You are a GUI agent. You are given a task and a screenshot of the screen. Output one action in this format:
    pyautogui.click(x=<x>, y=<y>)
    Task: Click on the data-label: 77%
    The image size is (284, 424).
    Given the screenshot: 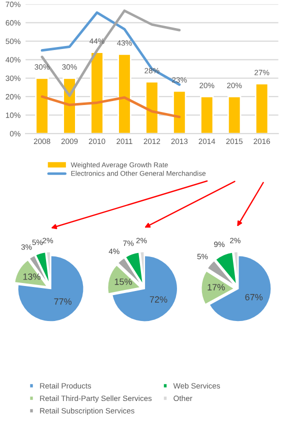 What is the action you would take?
    pyautogui.click(x=63, y=301)
    